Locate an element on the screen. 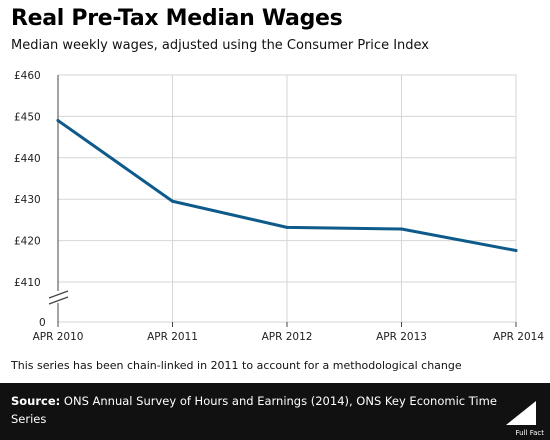  y-tick-label: £410 is located at coordinates (27, 283).